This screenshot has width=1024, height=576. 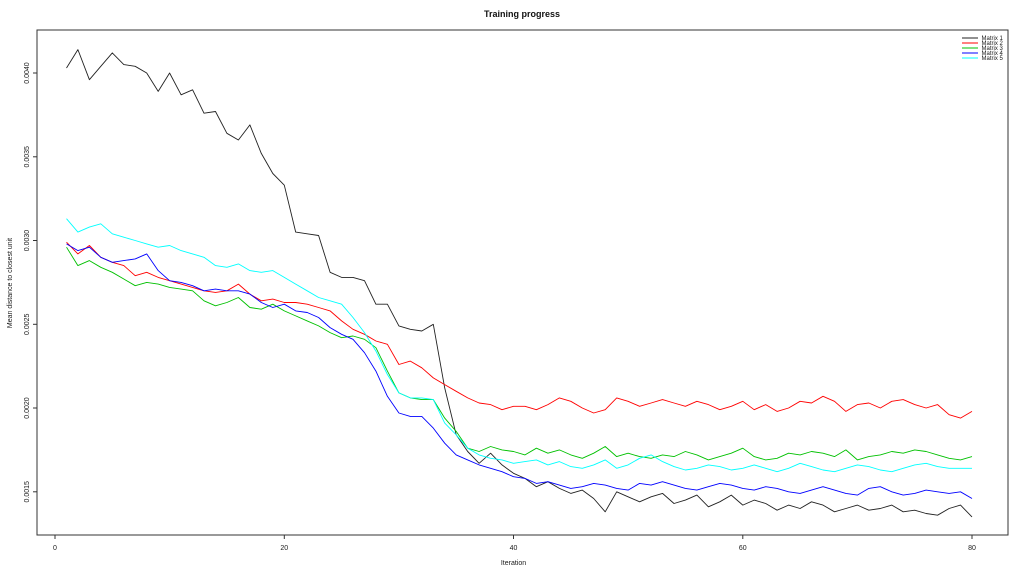 What do you see at coordinates (972, 548) in the screenshot?
I see `x-tick-label: 80` at bounding box center [972, 548].